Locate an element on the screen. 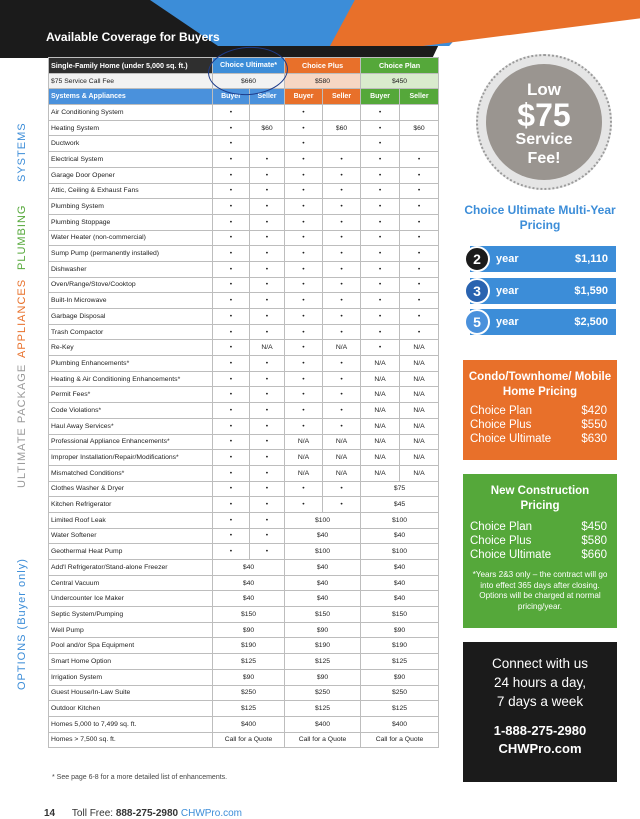 The image size is (640, 819). col-header: Buyer is located at coordinates (380, 97).